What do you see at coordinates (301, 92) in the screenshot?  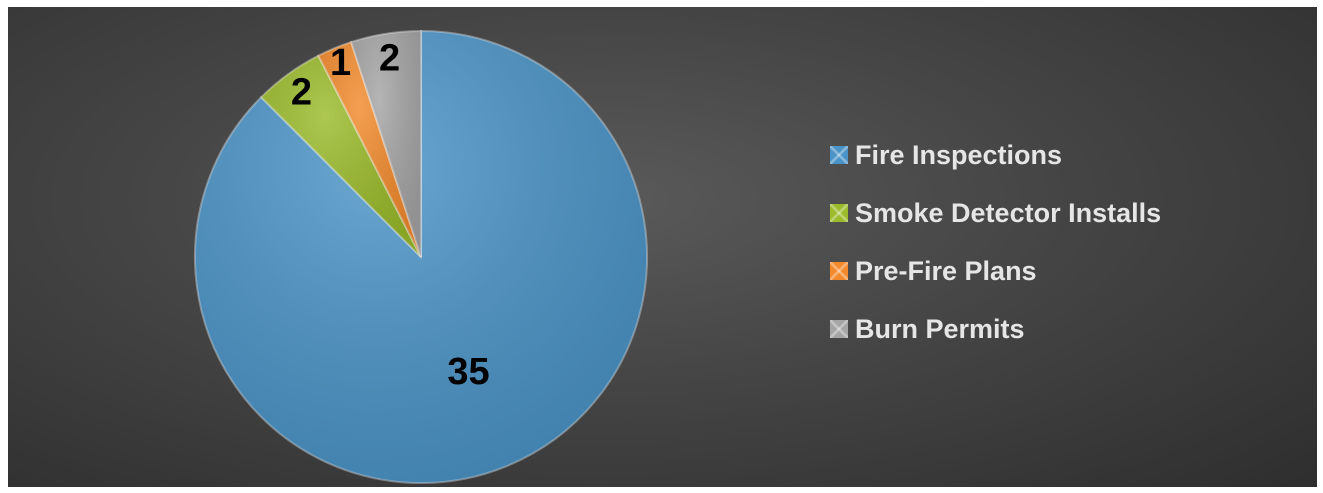 I see `data-label-smoke-detector-installs: 2` at bounding box center [301, 92].